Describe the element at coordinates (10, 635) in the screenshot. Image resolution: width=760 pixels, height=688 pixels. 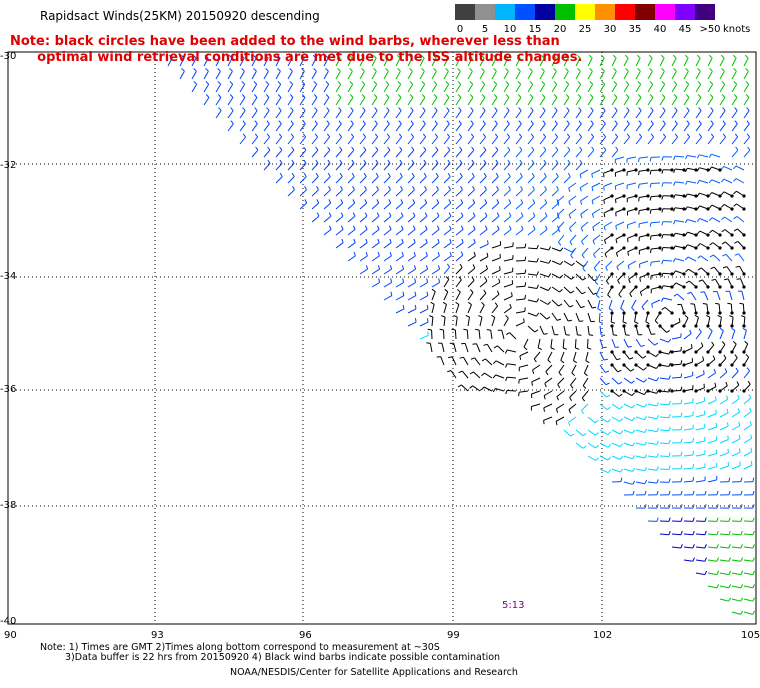
I see `lon-label-90: 90` at that location.